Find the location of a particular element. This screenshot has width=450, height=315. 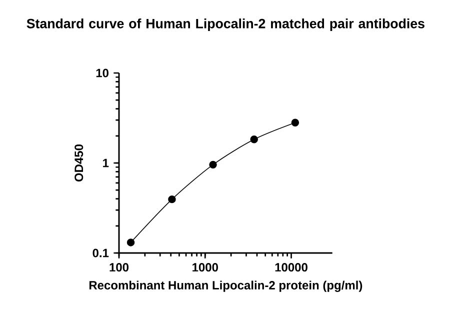

y-axis-title: OD450 is located at coordinates (79, 163).